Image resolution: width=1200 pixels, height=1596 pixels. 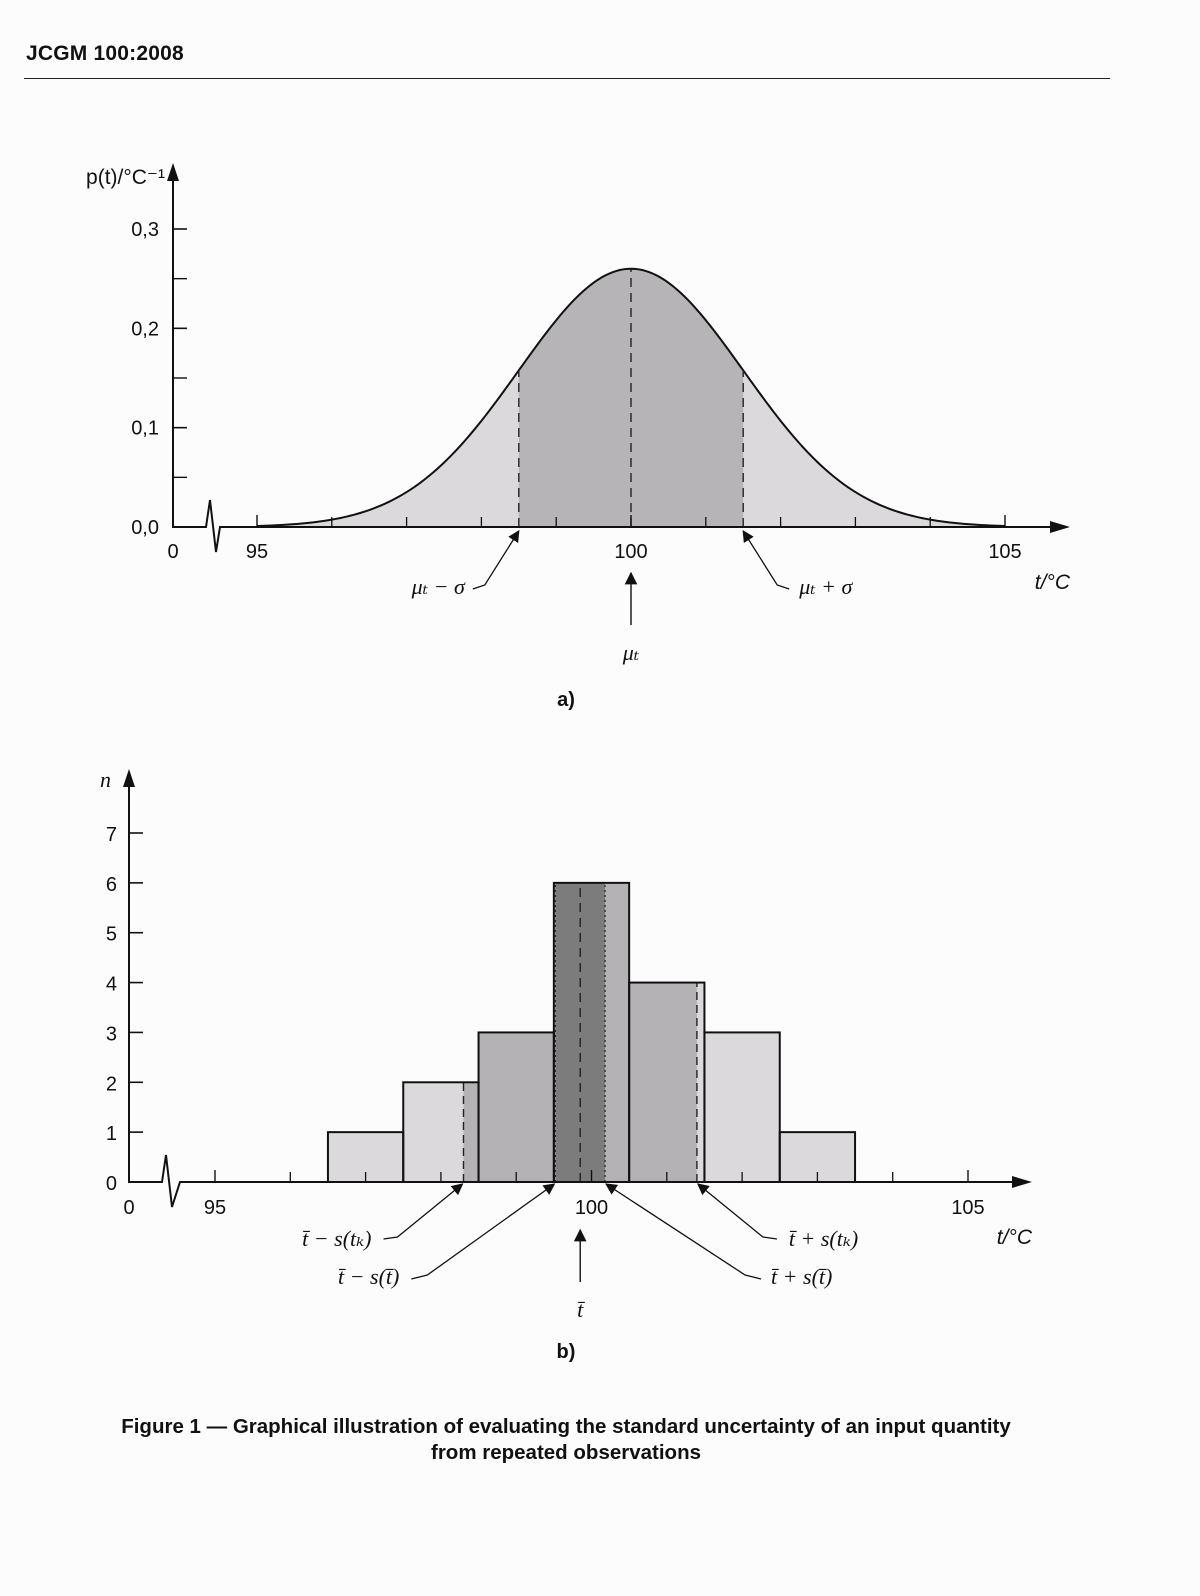 What do you see at coordinates (111, 1134) in the screenshot?
I see `y-tick-label: 1` at bounding box center [111, 1134].